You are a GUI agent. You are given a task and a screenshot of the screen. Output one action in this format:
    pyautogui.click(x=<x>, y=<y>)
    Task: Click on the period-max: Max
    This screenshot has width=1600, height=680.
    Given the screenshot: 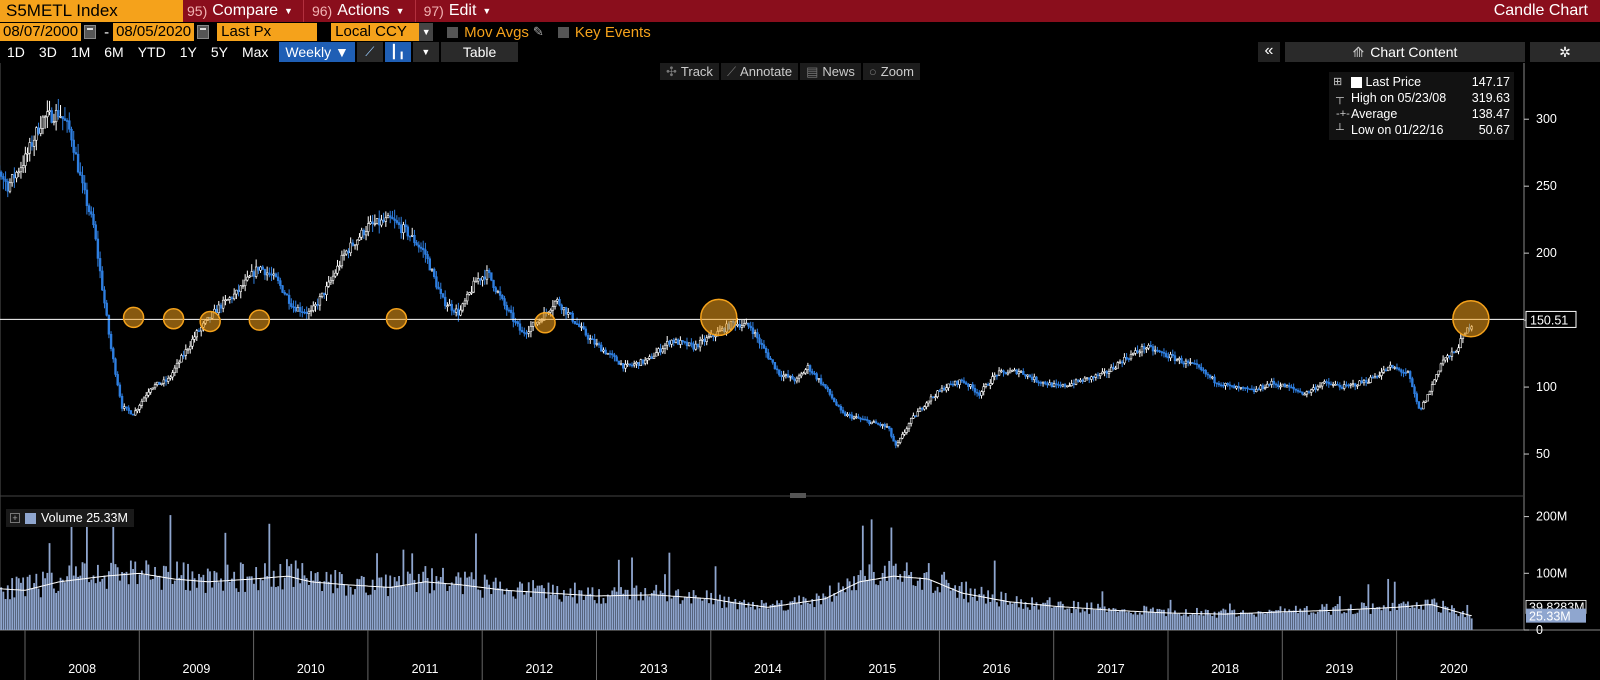 What is the action you would take?
    pyautogui.click(x=255, y=52)
    